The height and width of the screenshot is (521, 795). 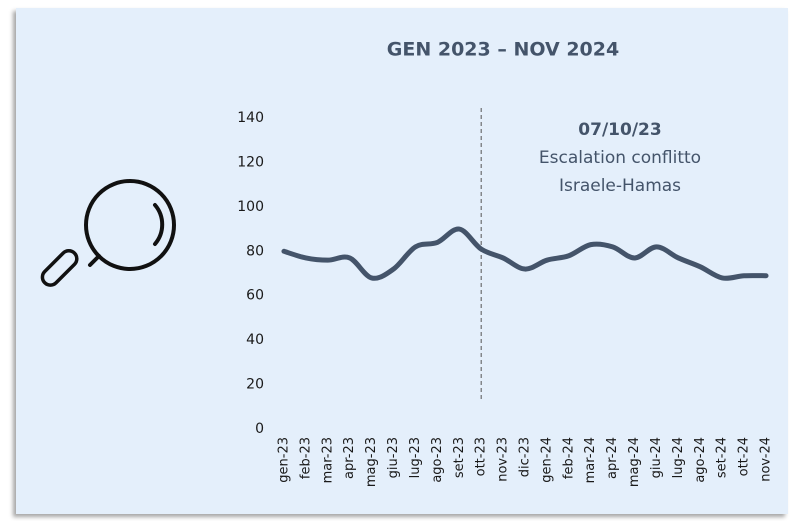 What do you see at coordinates (349, 458) in the screenshot?
I see `x-tick-label: apr-23` at bounding box center [349, 458].